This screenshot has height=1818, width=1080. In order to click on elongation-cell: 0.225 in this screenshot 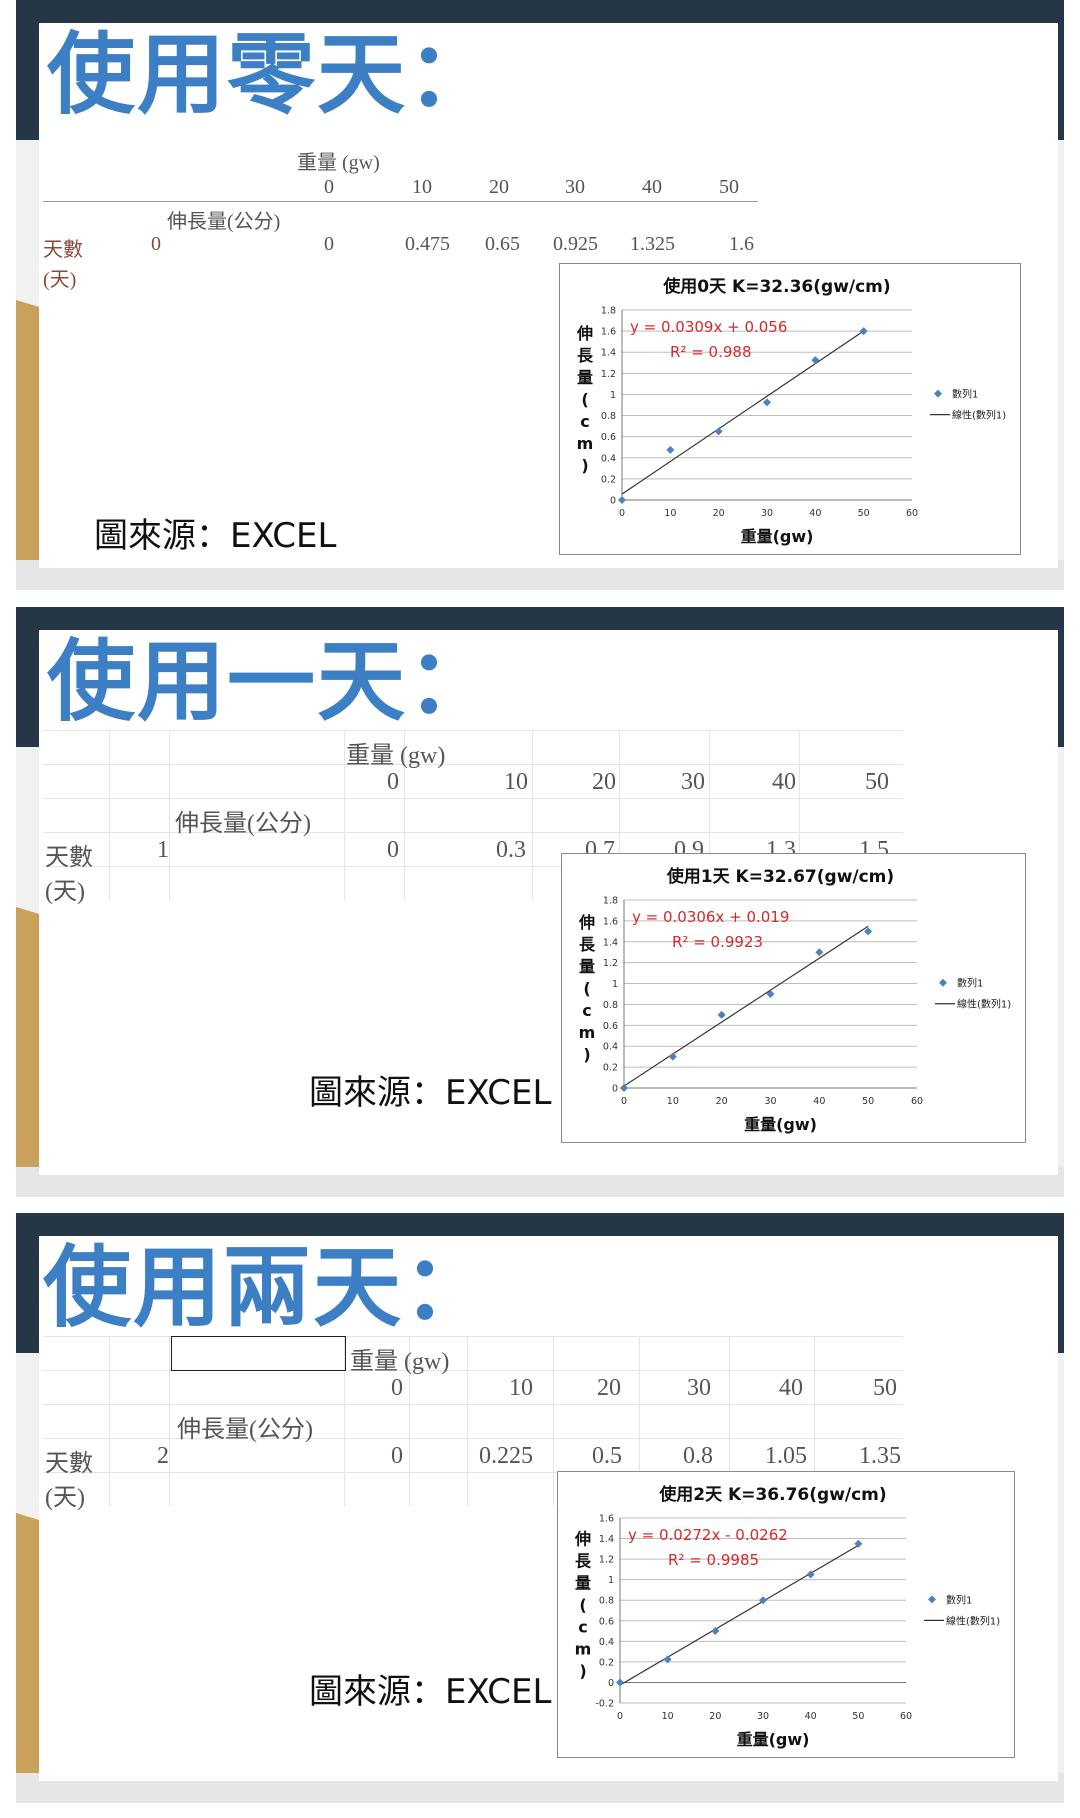, I will do `click(506, 1456)`.